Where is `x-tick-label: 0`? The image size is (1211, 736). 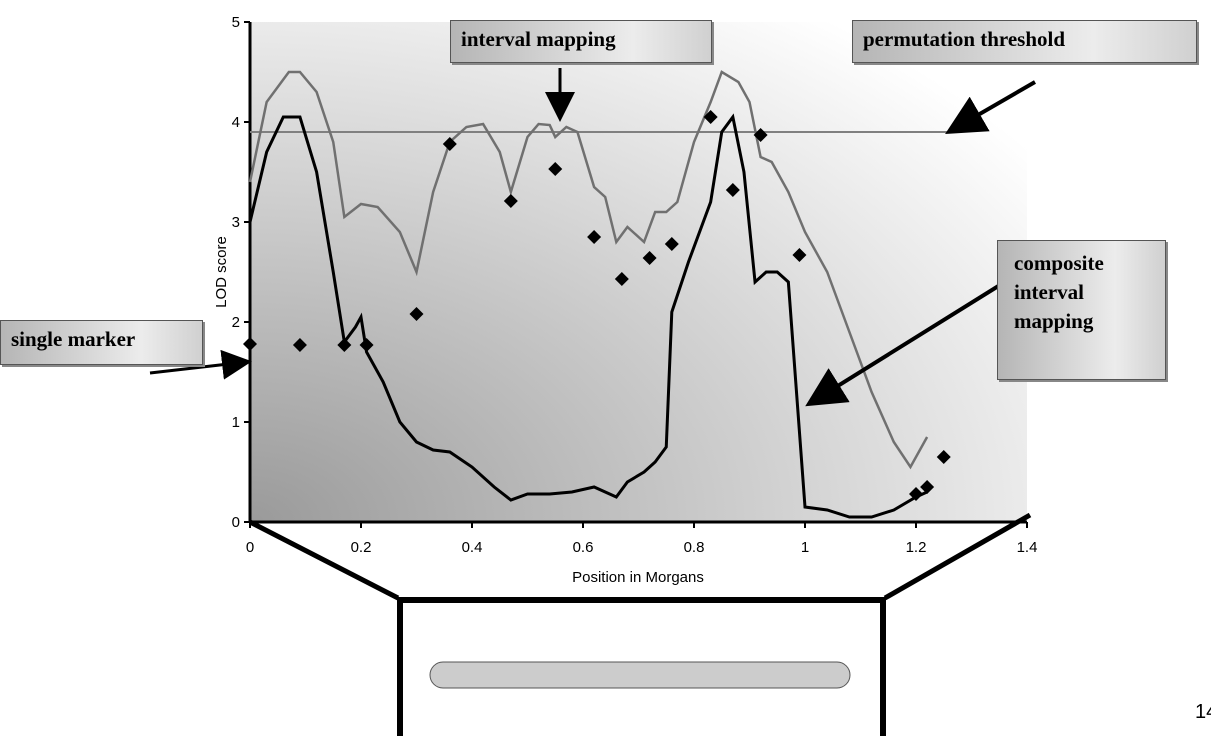 x-tick-label: 0 is located at coordinates (250, 547).